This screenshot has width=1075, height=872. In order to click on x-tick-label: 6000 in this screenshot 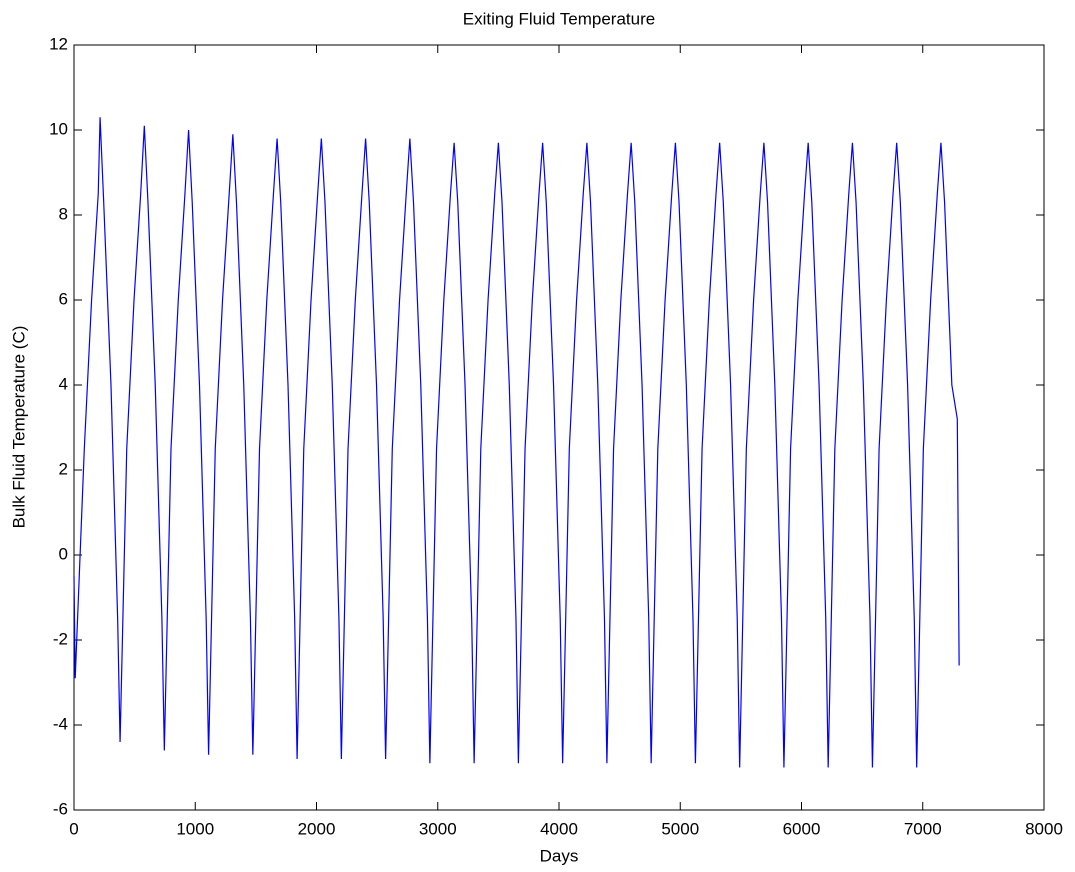, I will do `click(802, 828)`.